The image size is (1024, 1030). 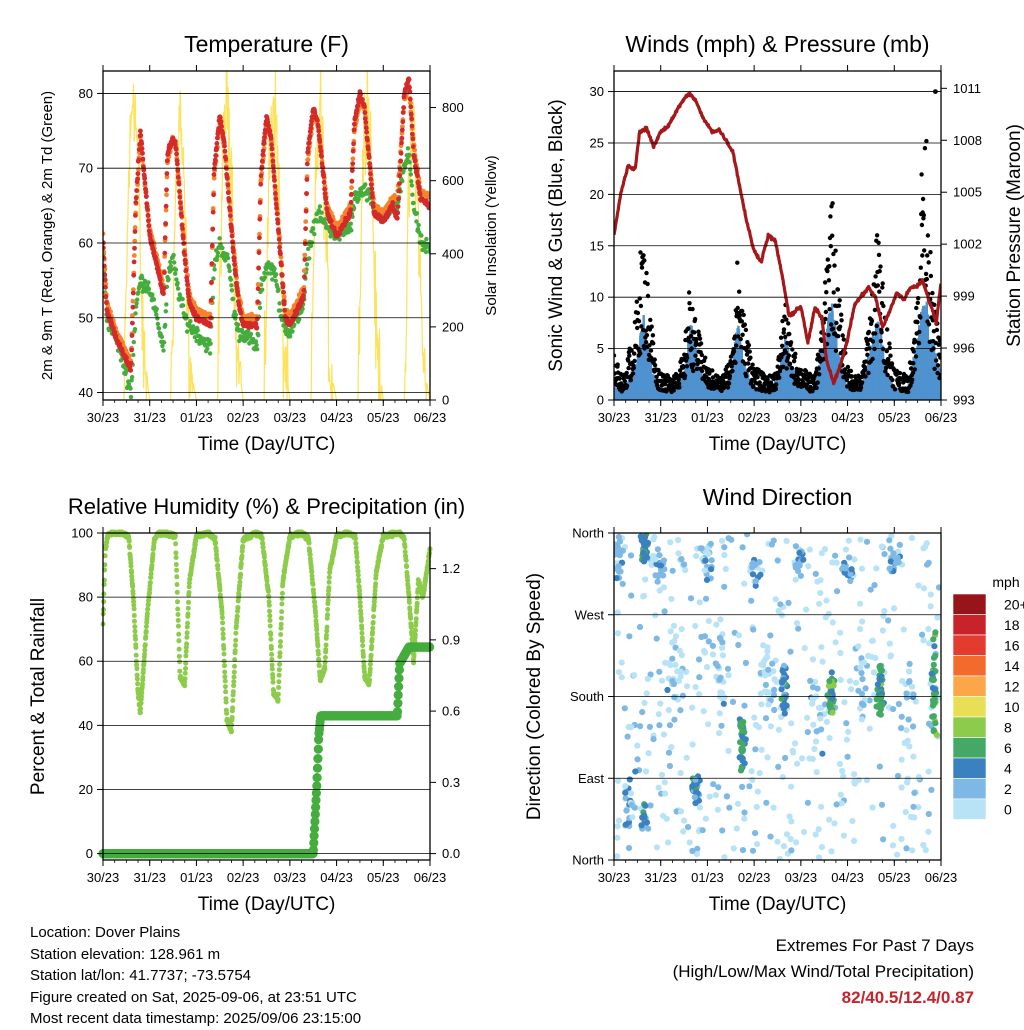 What do you see at coordinates (777, 229) in the screenshot?
I see `series-gust` at bounding box center [777, 229].